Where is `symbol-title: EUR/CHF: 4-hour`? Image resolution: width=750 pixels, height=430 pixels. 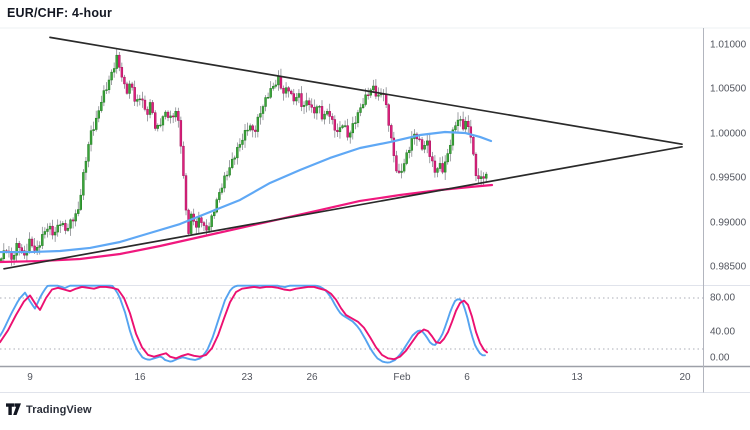
symbol-title: EUR/CHF: 4-hour is located at coordinates (60, 13).